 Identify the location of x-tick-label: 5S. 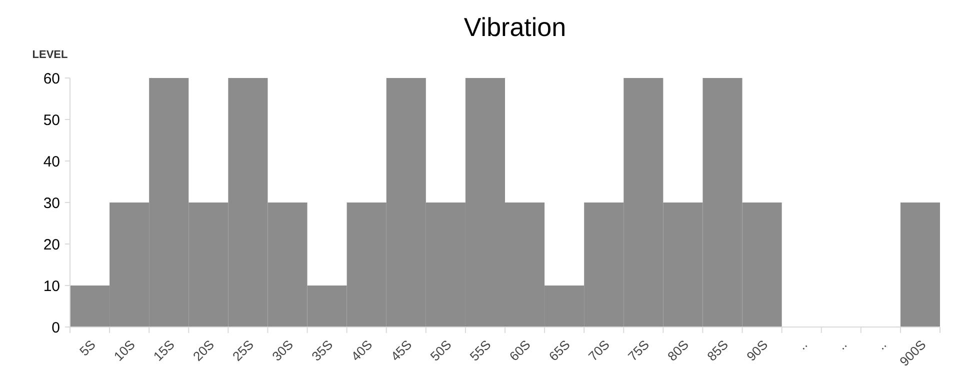
(87, 347).